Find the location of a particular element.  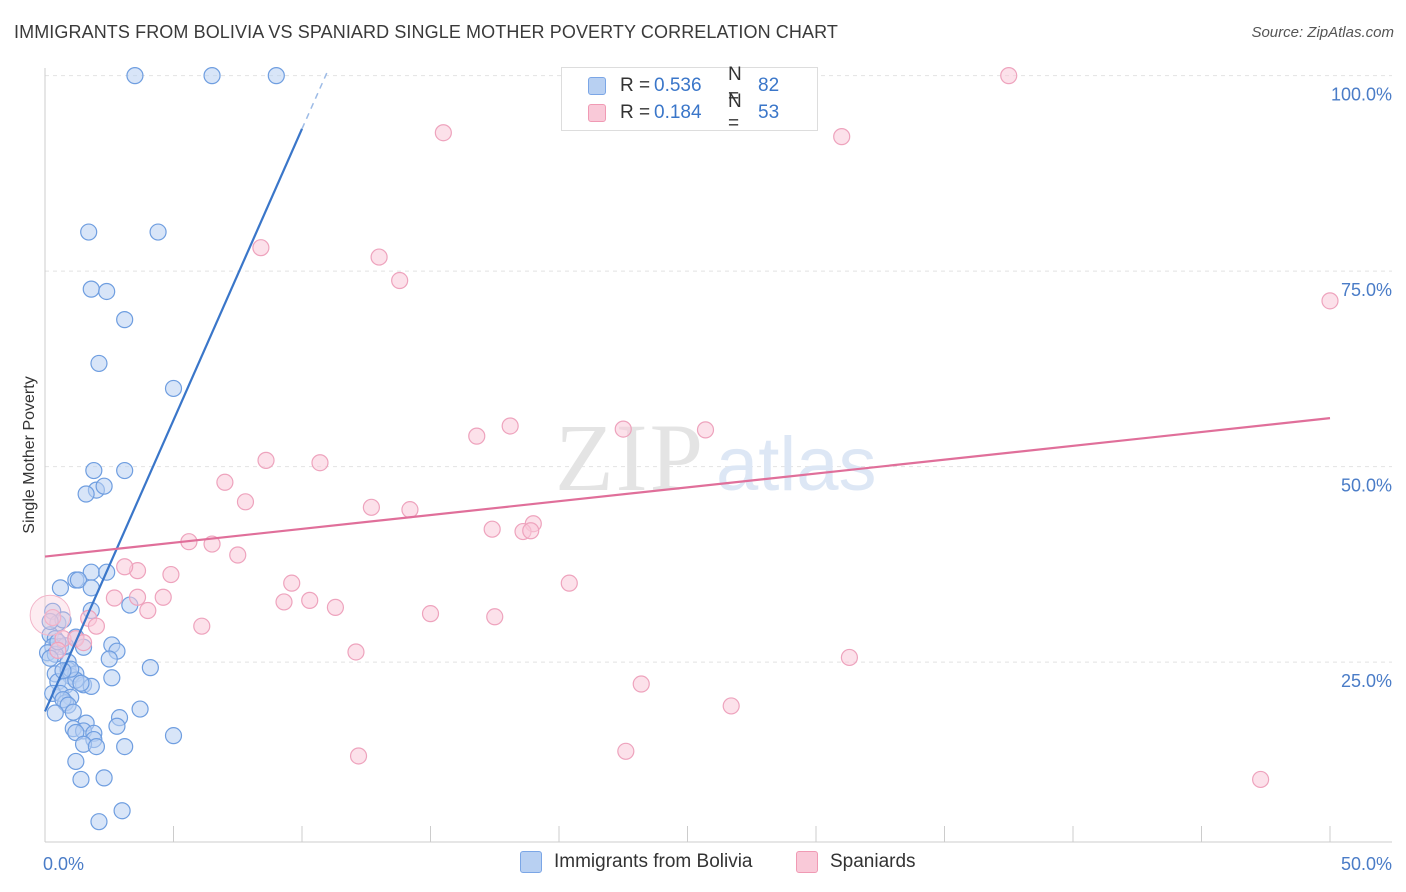

legend-swatch-pink is located at coordinates (807, 862).